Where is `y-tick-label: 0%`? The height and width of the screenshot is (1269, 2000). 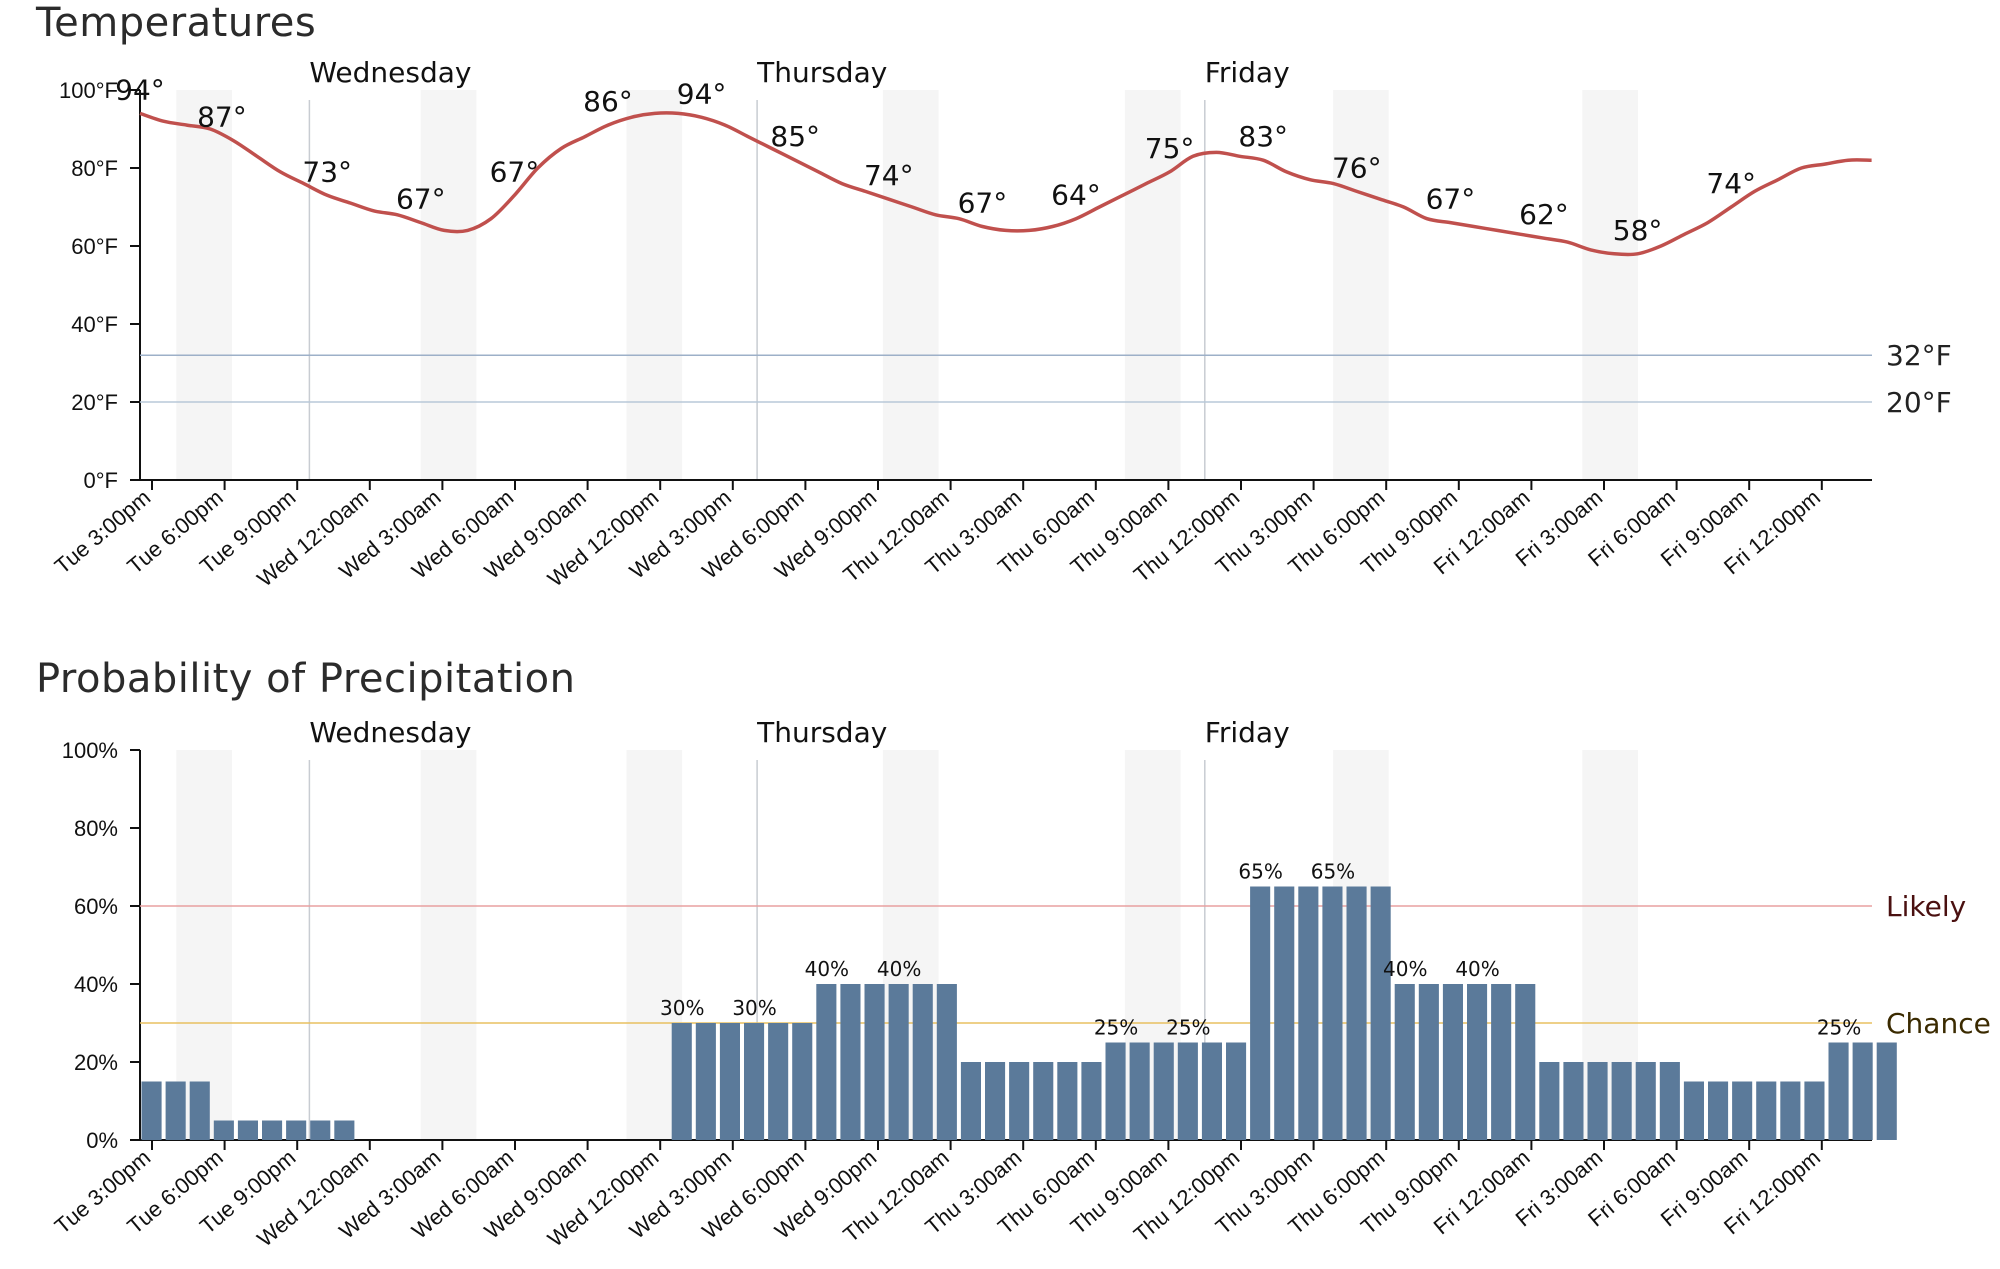
y-tick-label: 0% is located at coordinates (102, 1140).